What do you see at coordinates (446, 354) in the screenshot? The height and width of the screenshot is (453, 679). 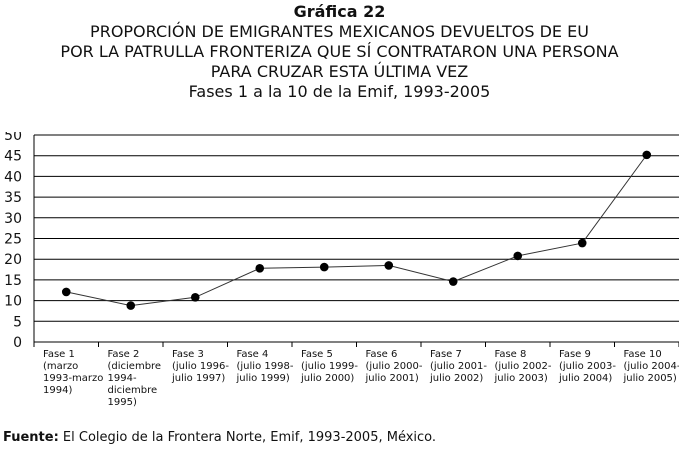 I see `x-tick-label-line: Fase 7` at bounding box center [446, 354].